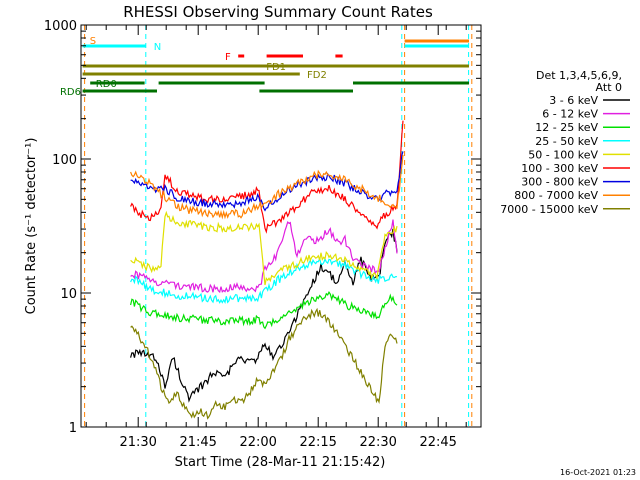 The width and height of the screenshot is (640, 480). Describe the element at coordinates (93, 41) in the screenshot. I see `state-bar-label-0: S` at that location.